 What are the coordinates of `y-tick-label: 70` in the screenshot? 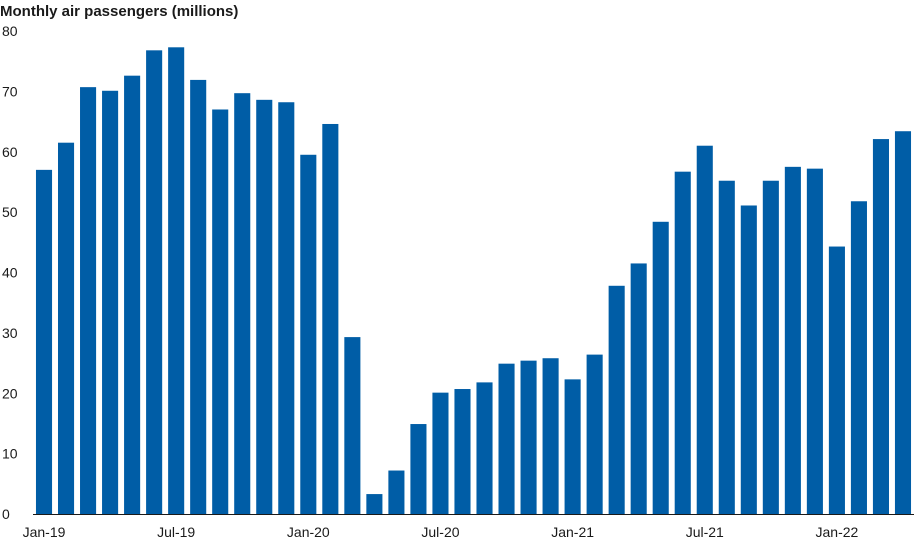 It's located at (10, 91).